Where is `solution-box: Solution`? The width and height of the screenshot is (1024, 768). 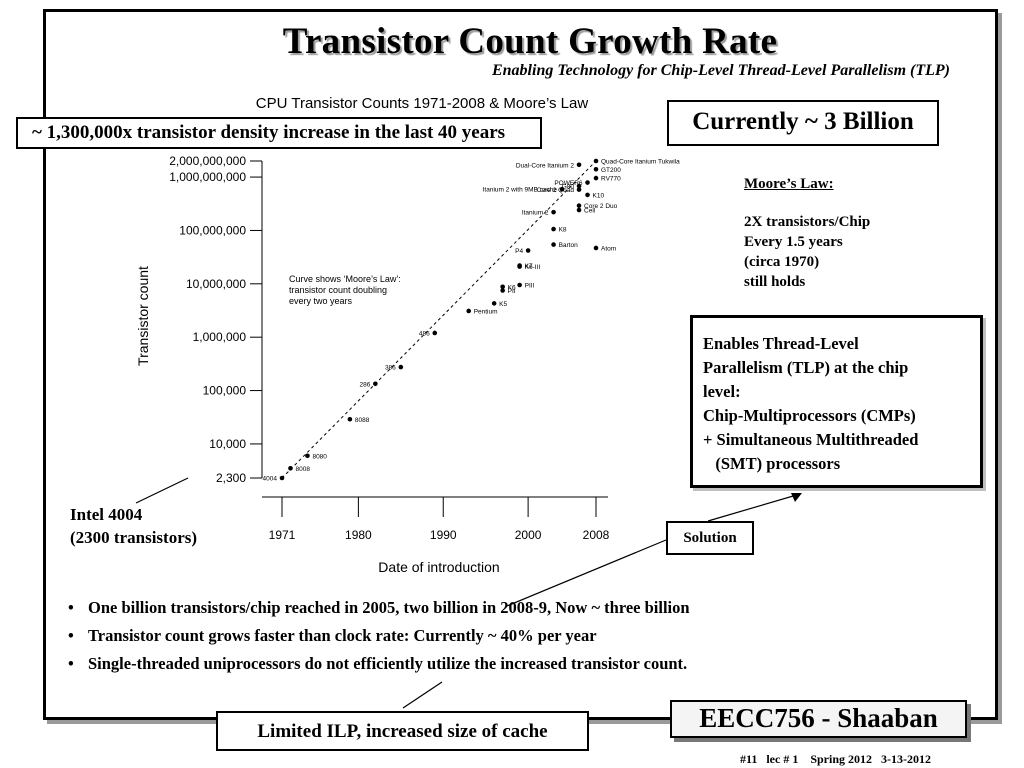 solution-box: Solution is located at coordinates (710, 538).